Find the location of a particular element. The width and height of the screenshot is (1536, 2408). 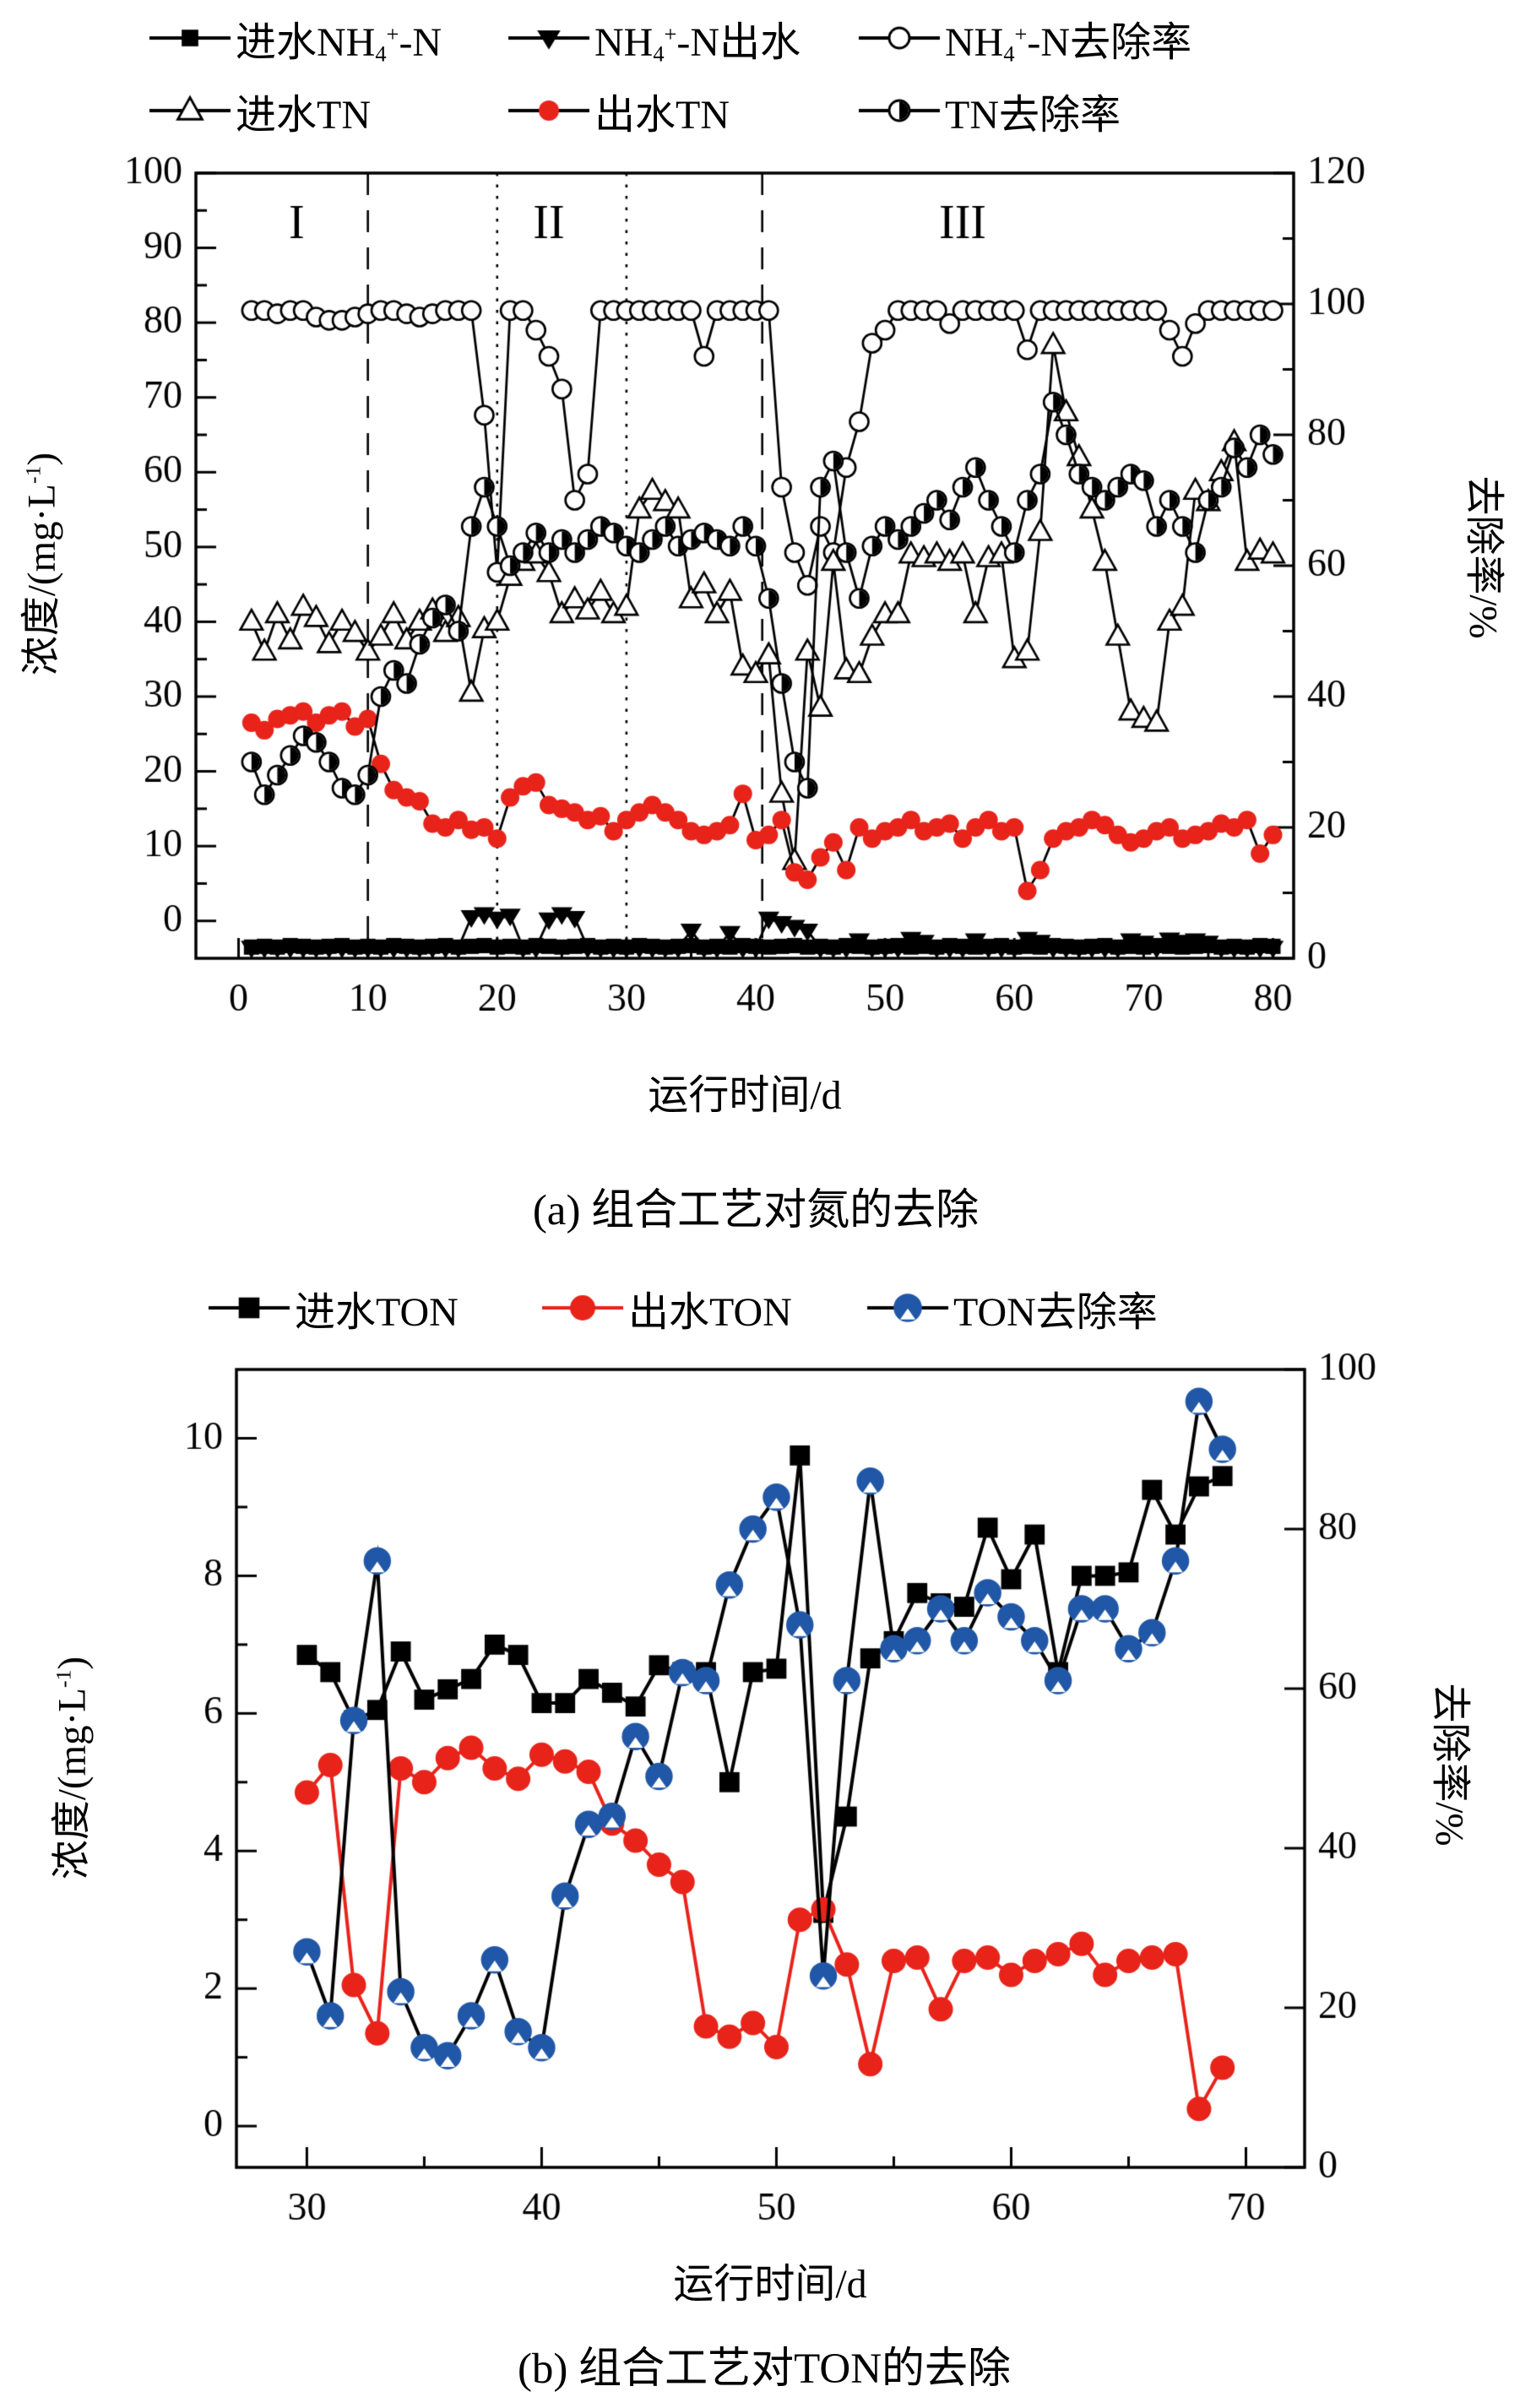

legend-item: NH4+-N去除率 is located at coordinates (1024, 38).